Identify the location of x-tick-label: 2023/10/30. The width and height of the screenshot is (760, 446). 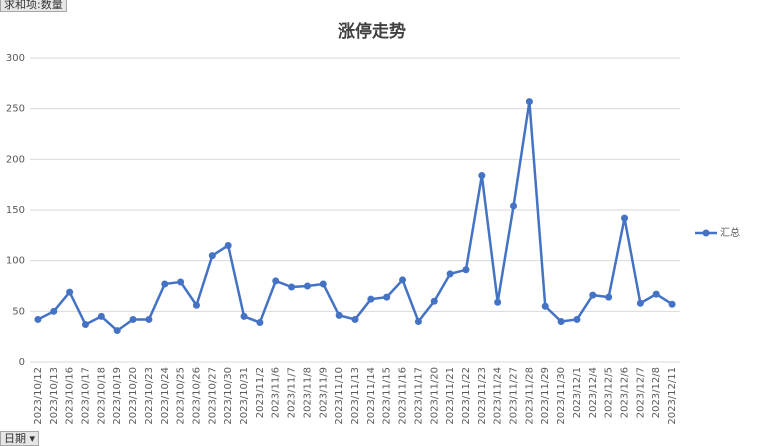
(228, 396).